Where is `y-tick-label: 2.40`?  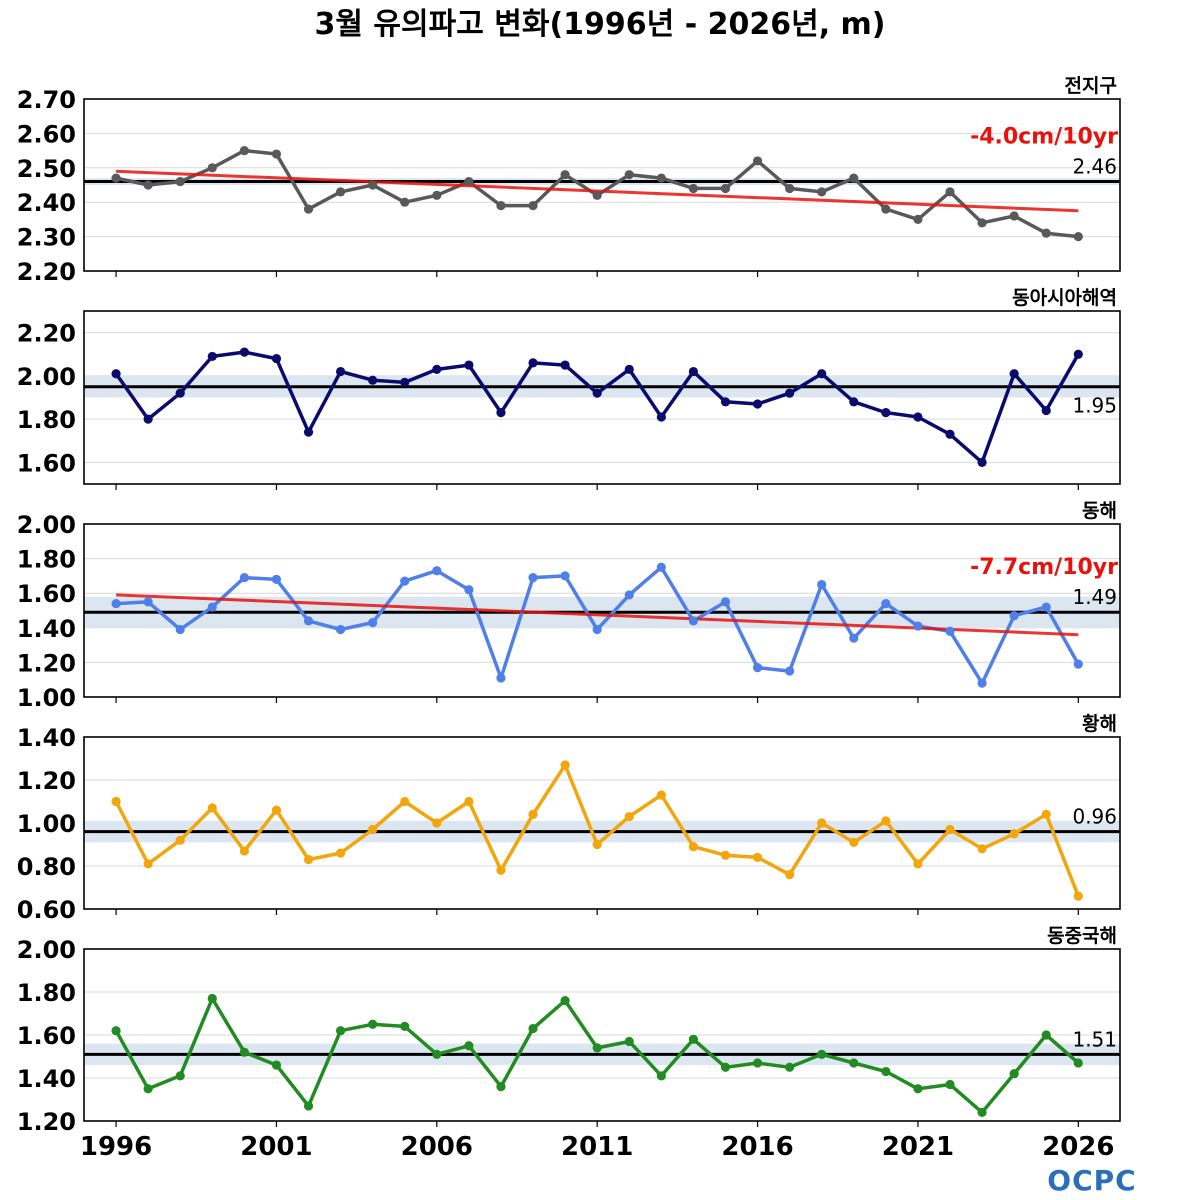
y-tick-label: 2.40 is located at coordinates (46, 203).